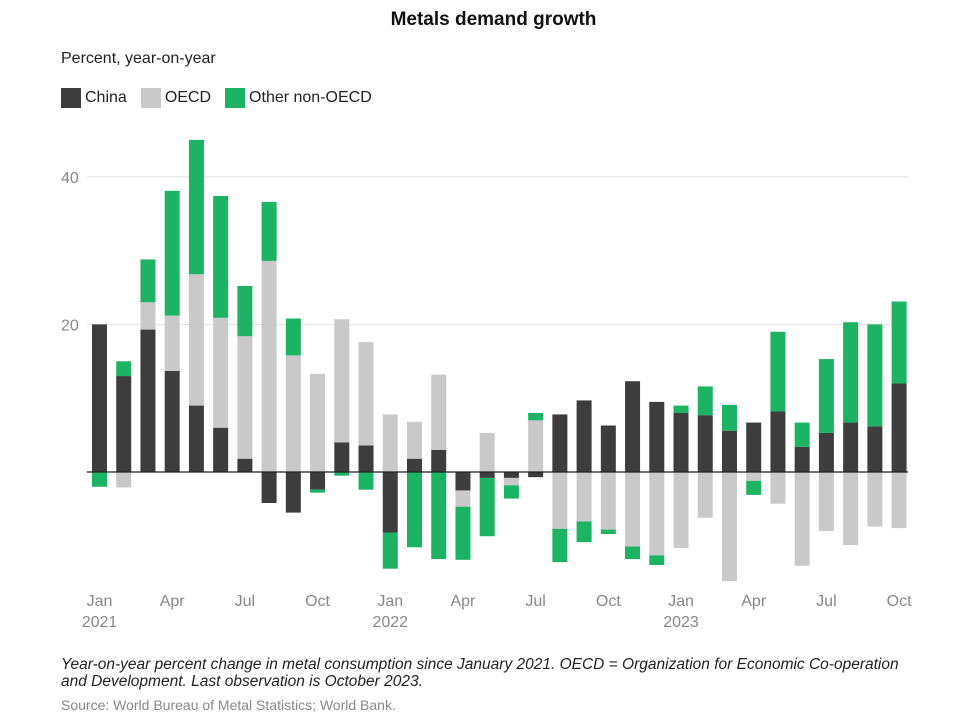 The height and width of the screenshot is (727, 967). I want to click on legend: China OECD Other non-OECD, so click(223, 98).